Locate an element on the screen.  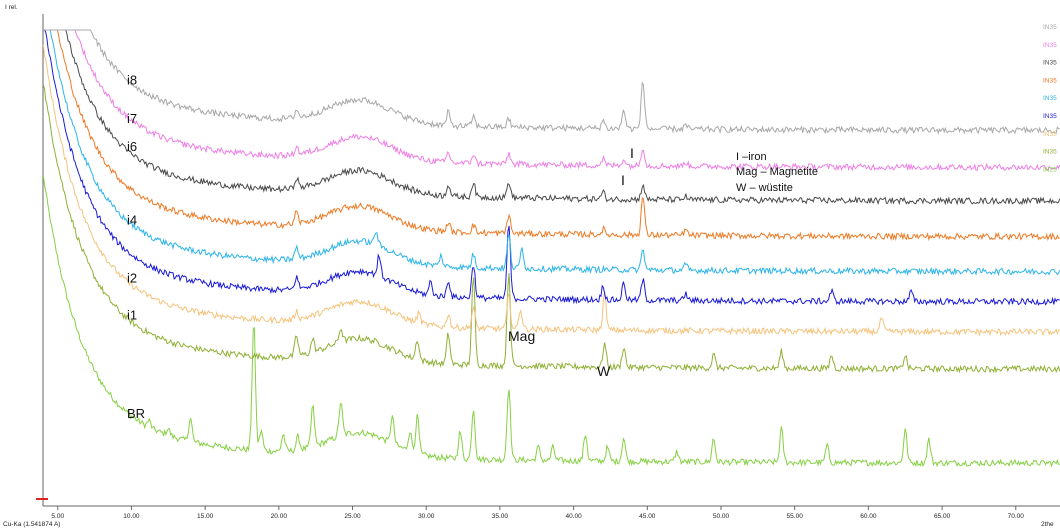
legend-entry: IN25 is located at coordinates (1050, 169).